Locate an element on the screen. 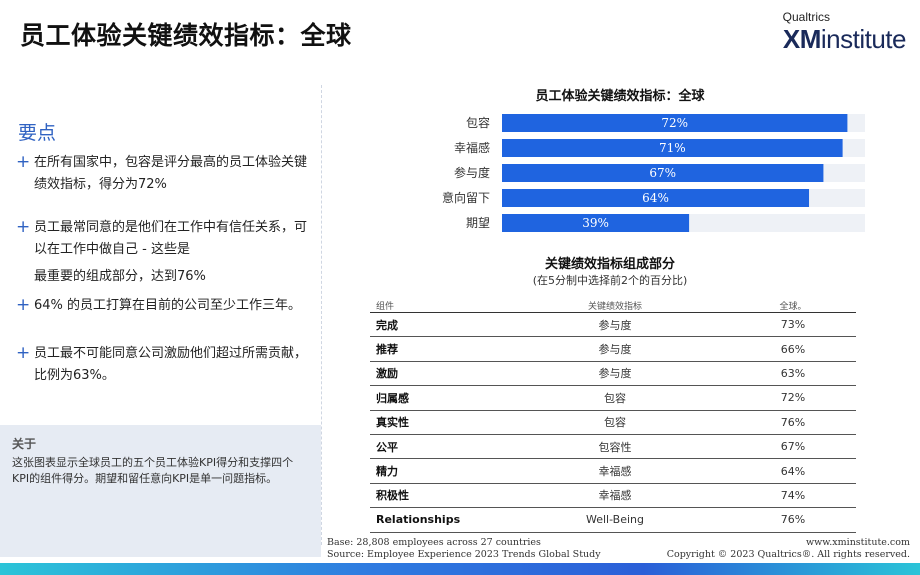  table-row: 公平 包容性 67% is located at coordinates (613, 447).